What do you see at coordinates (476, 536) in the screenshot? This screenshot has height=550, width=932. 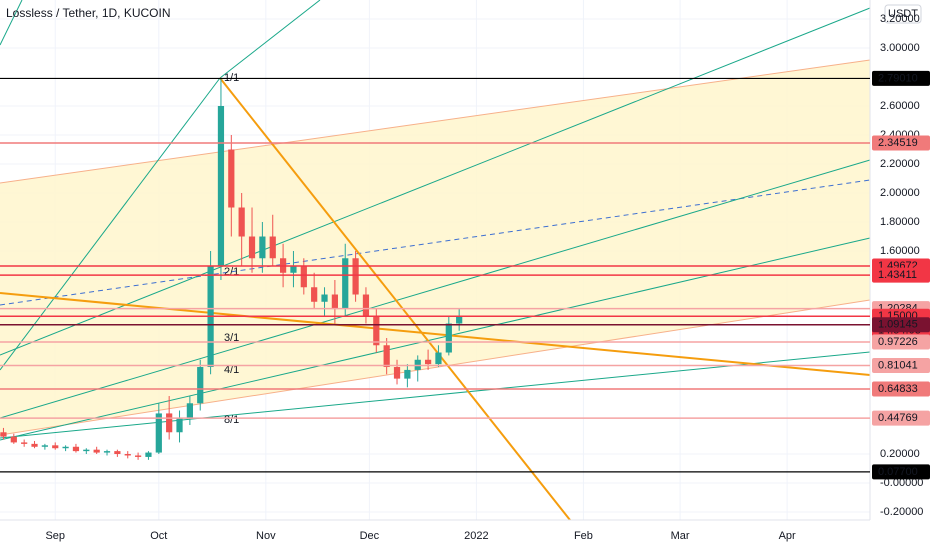 I see `x-tick-label: 2022` at bounding box center [476, 536].